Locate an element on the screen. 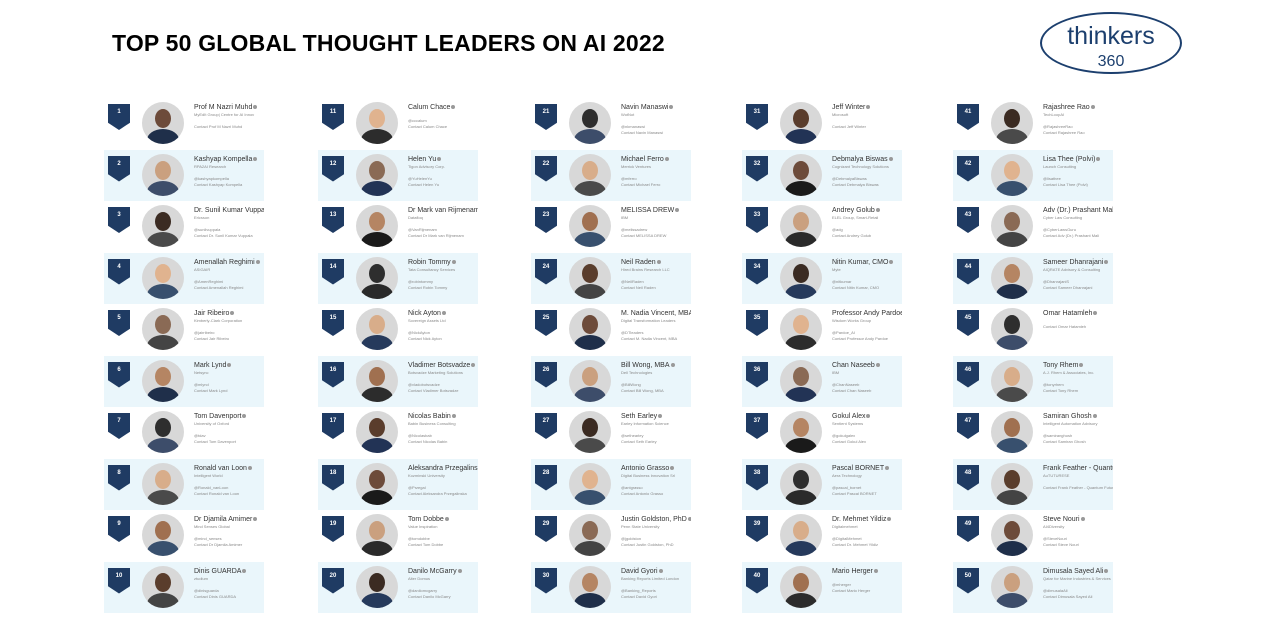 This screenshot has height=640, width=1280. leader-name-text: Andrey Golub is located at coordinates (853, 210).